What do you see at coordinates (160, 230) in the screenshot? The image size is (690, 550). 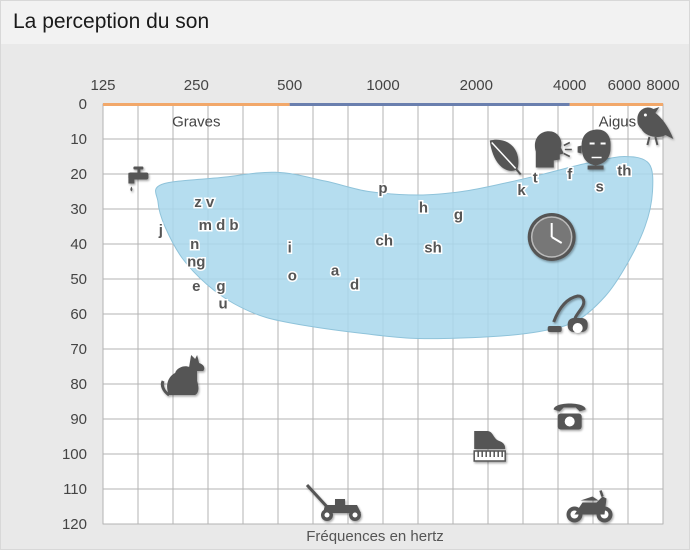 I see `phoneme-label: j` at bounding box center [160, 230].